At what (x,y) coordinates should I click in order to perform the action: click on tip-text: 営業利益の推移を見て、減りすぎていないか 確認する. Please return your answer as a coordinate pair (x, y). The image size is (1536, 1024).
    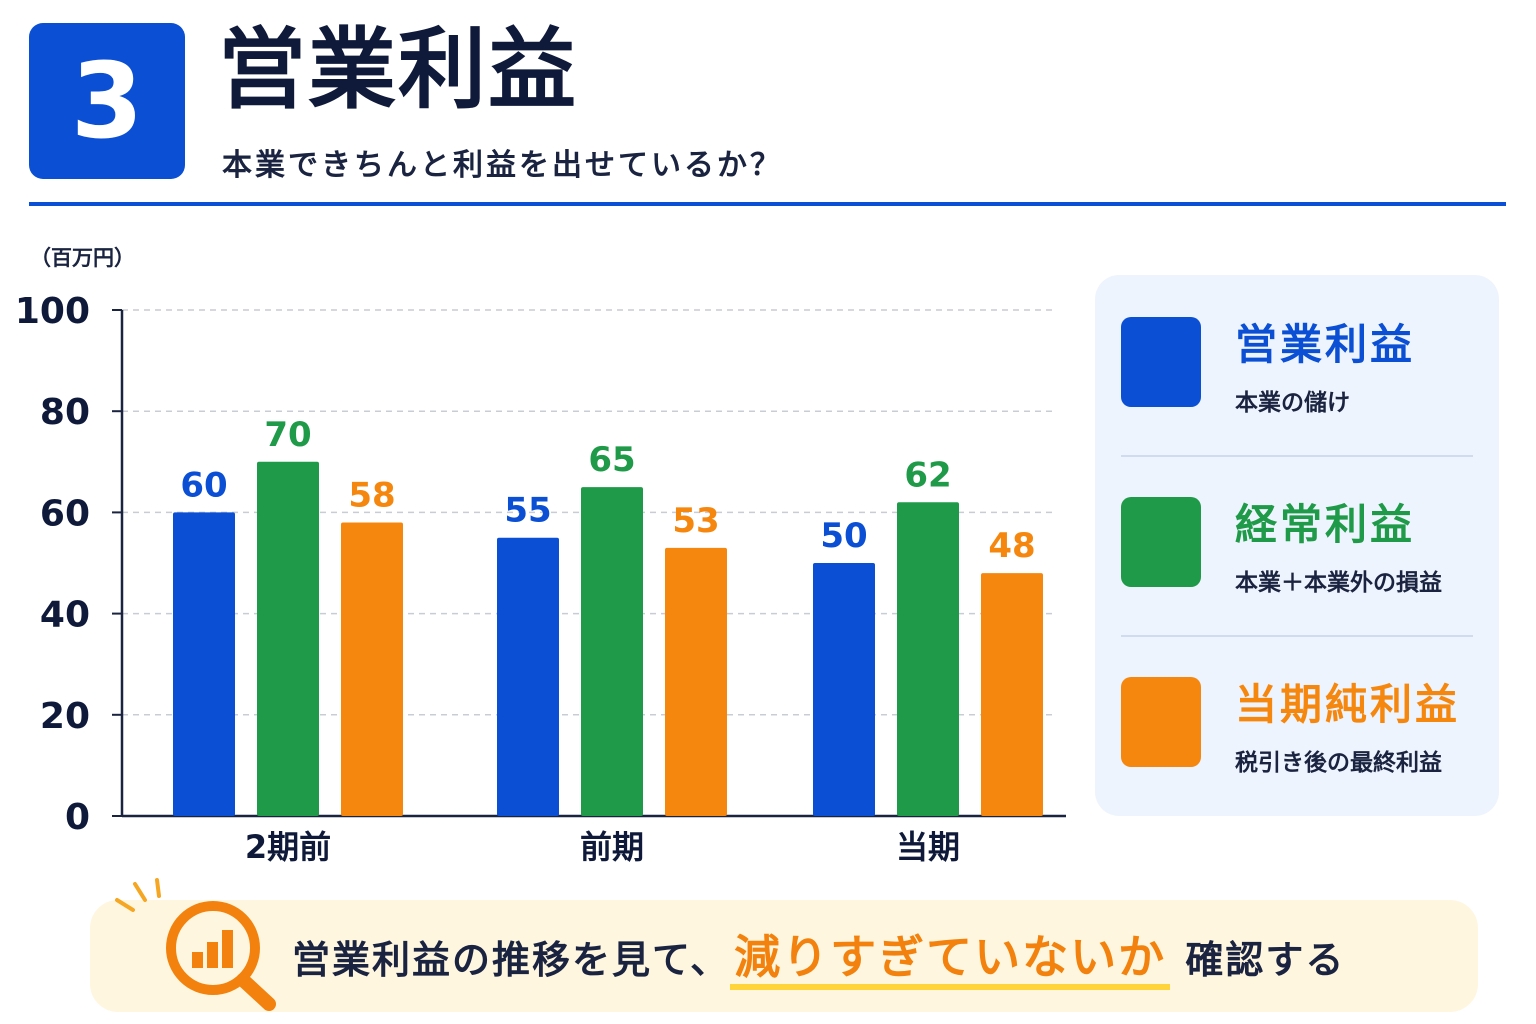
    Looking at the image, I should click on (818, 958).